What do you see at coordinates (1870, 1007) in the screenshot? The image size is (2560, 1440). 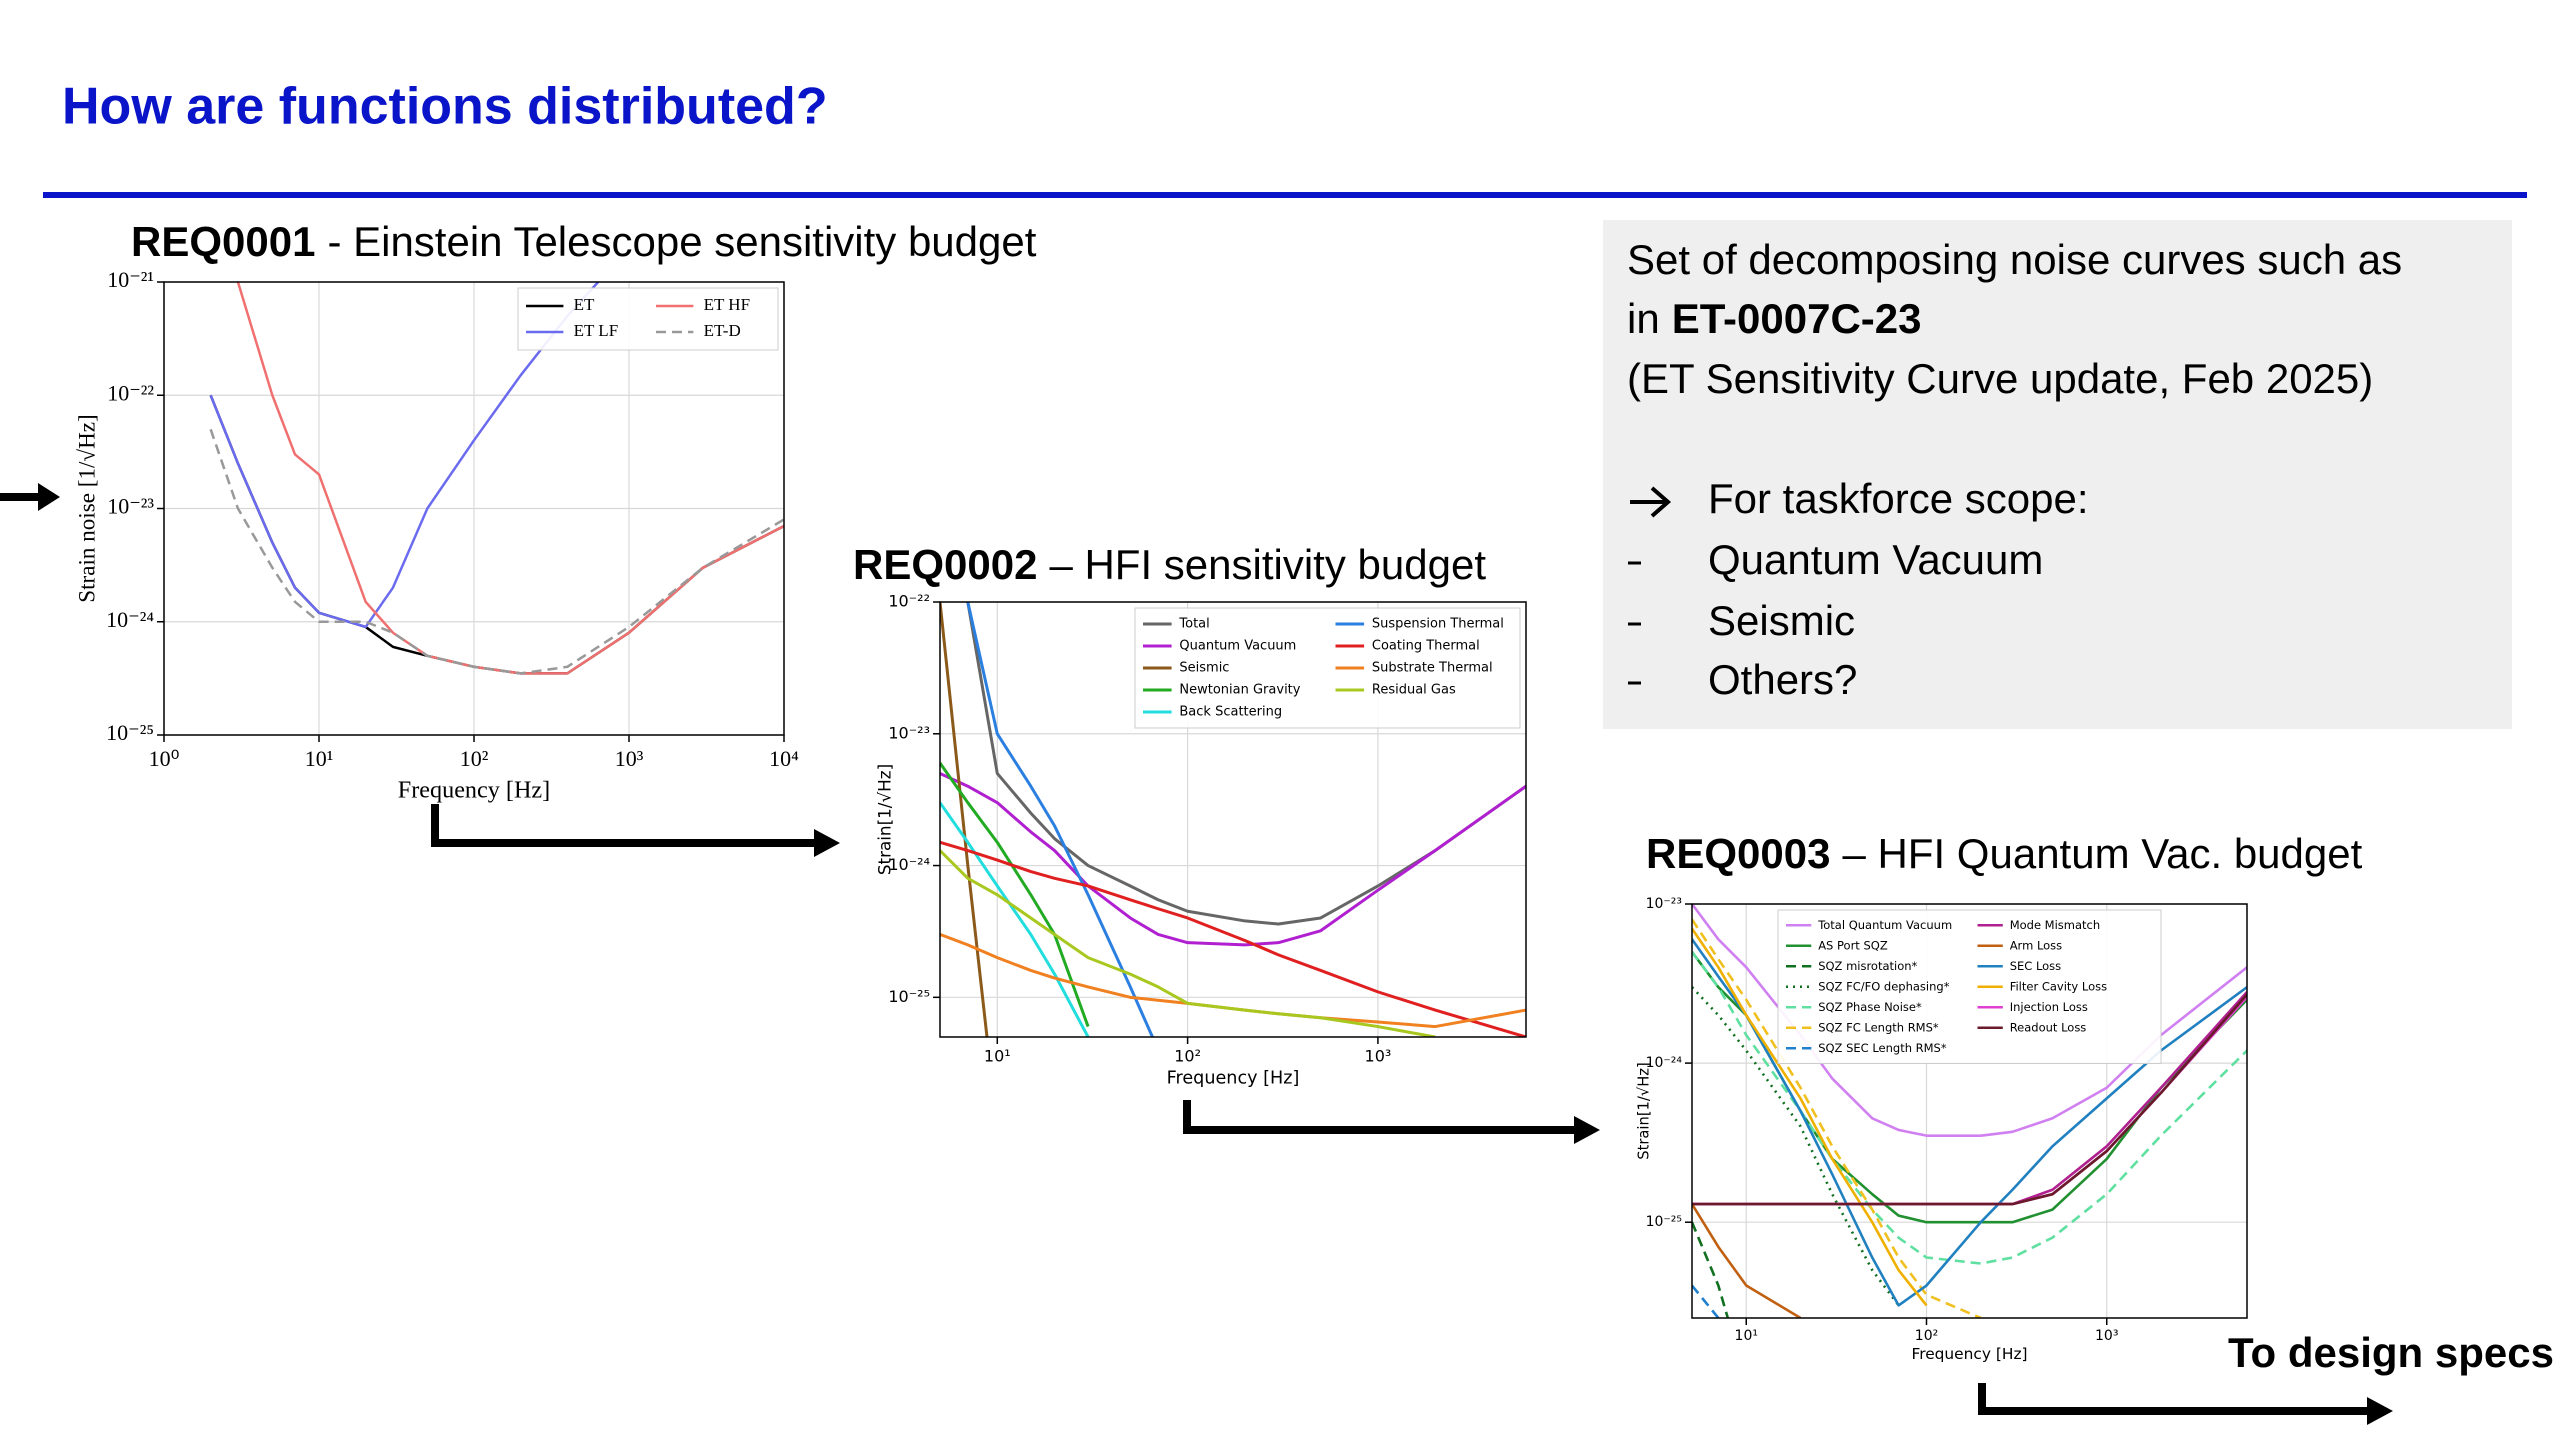 I see `legend-label: SQZ Phase Noise*` at bounding box center [1870, 1007].